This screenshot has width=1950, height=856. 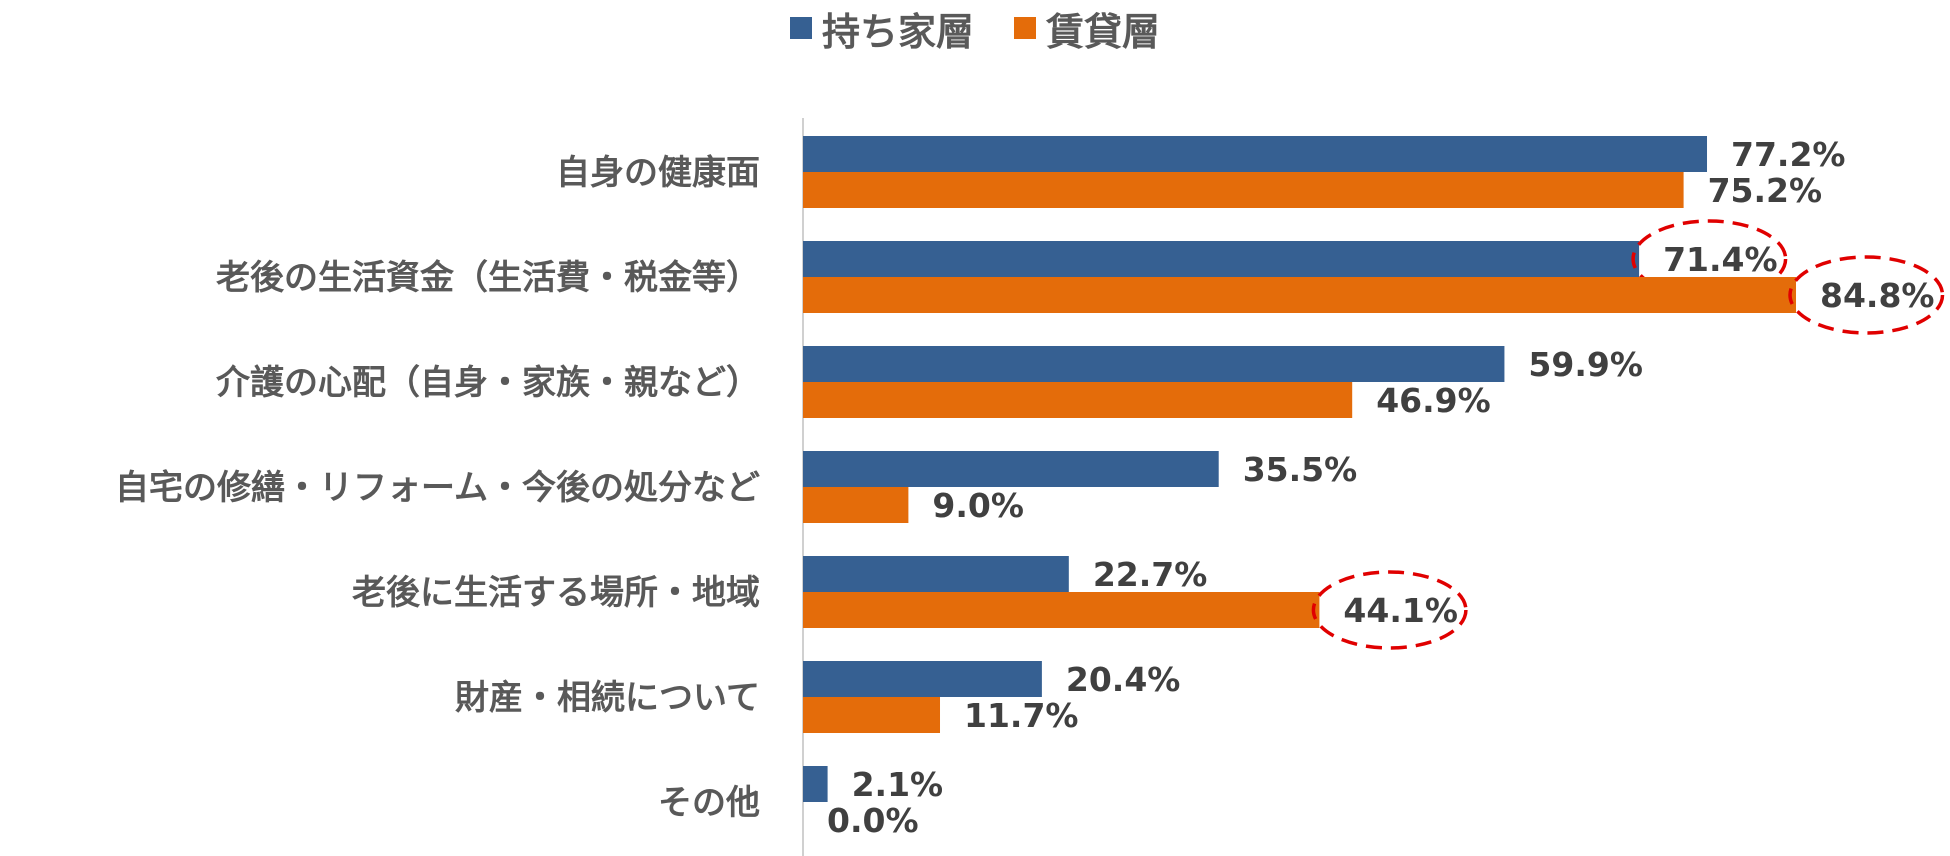 I want to click on data-label: 75.2%, so click(x=1765, y=190).